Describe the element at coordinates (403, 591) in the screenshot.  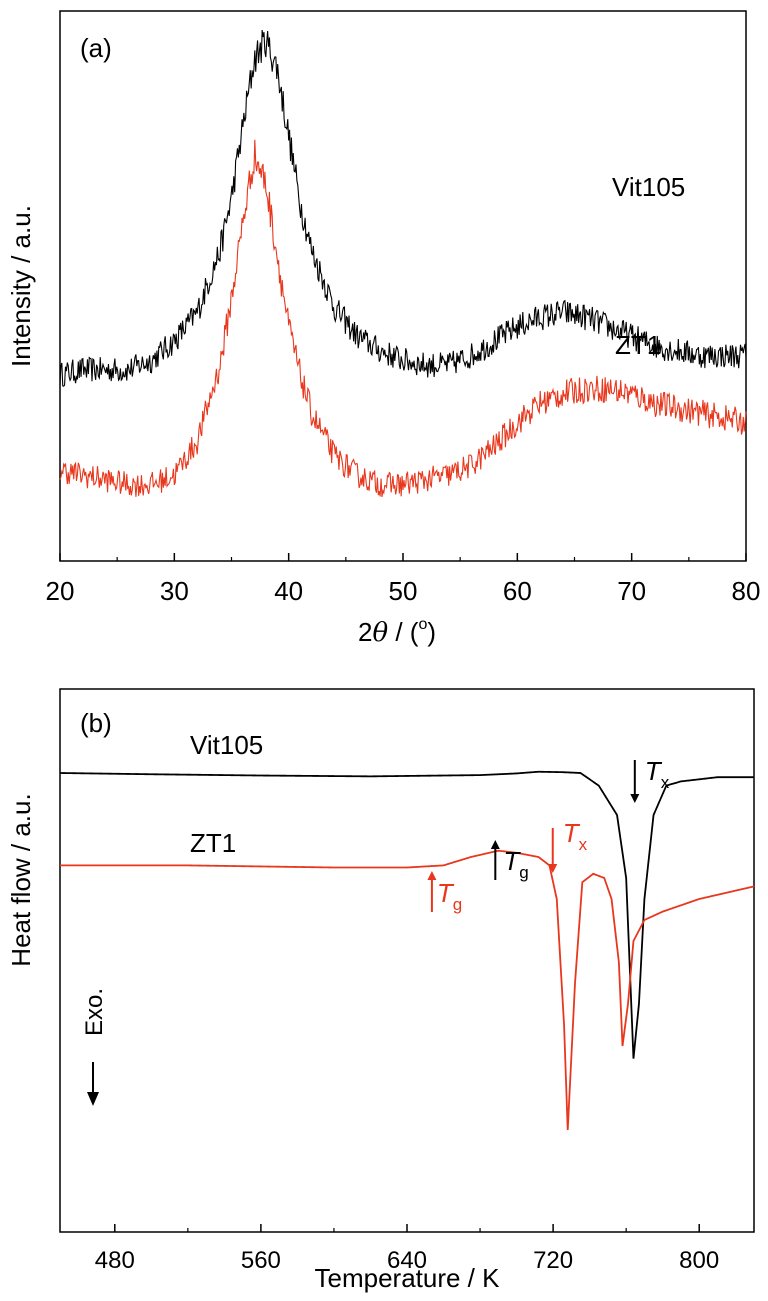
I see `panel-a-xtick-label: 50` at that location.